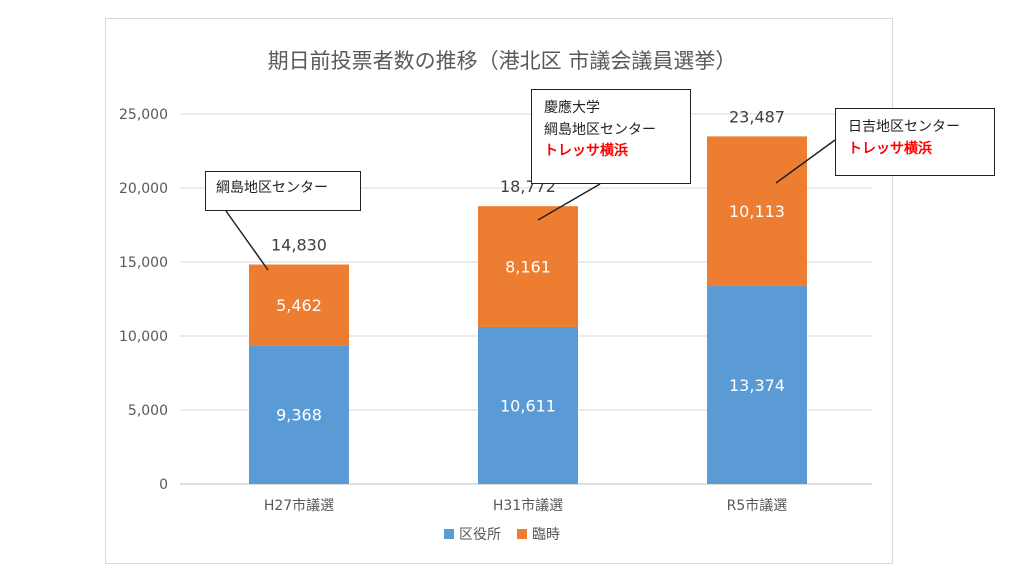 This screenshot has height=576, width=1024. What do you see at coordinates (546, 535) in the screenshot?
I see `legend-label: 臨時` at bounding box center [546, 535].